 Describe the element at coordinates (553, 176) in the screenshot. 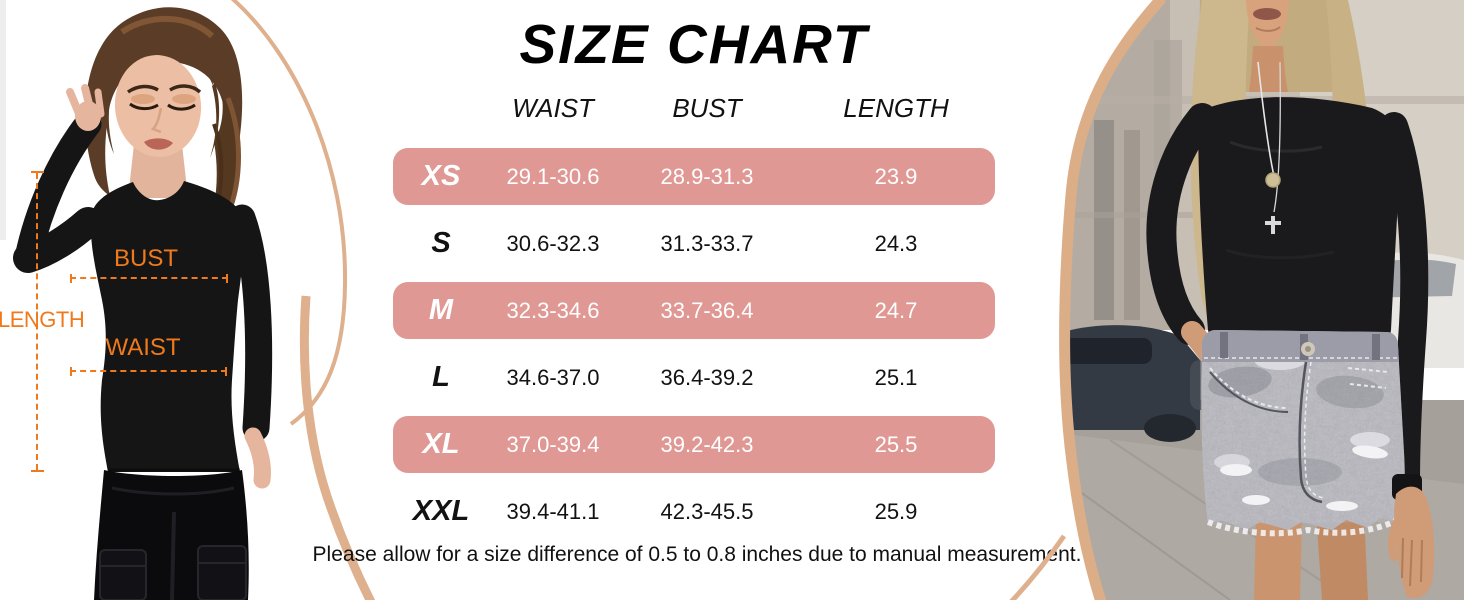

I see `waist-value: 29.1-30.6` at that location.